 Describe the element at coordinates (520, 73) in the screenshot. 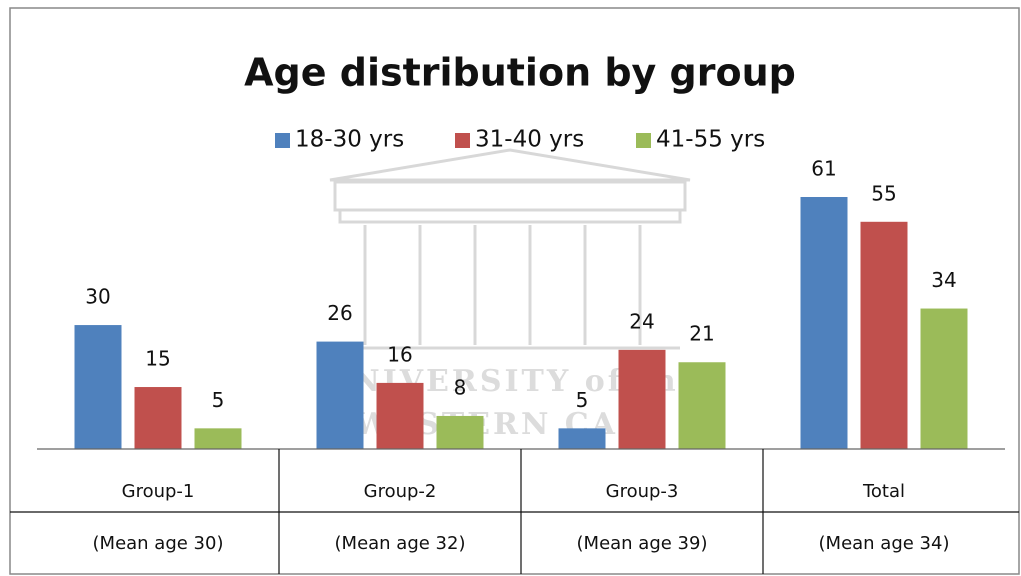

I see `chart-title: Age distribution by group` at that location.